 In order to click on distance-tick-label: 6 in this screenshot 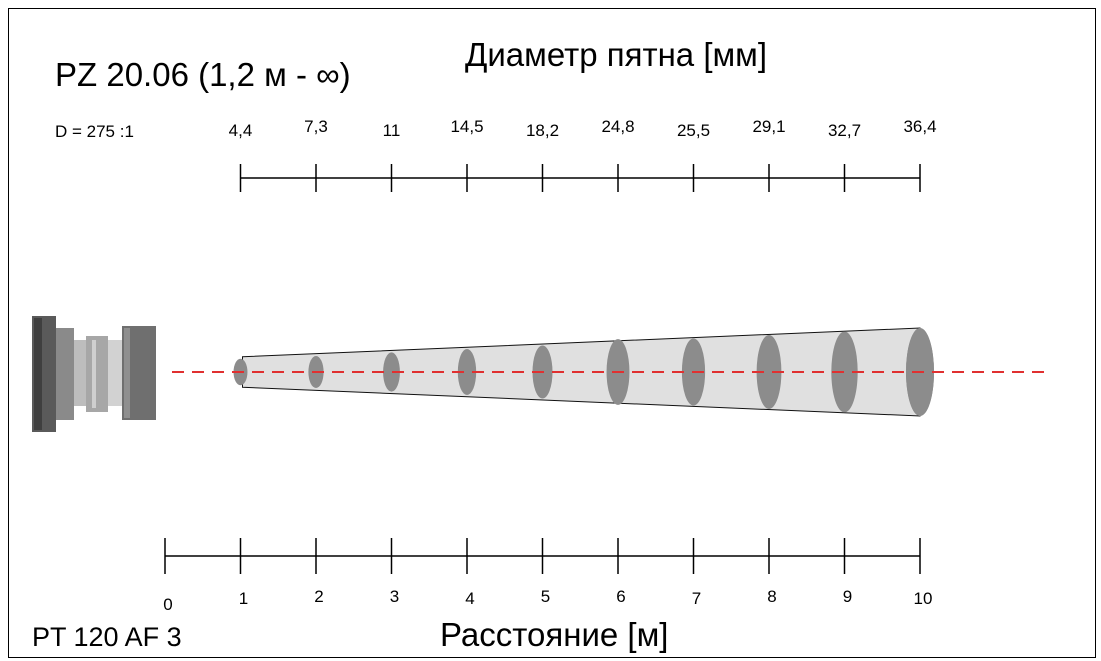, I will do `click(620, 596)`.